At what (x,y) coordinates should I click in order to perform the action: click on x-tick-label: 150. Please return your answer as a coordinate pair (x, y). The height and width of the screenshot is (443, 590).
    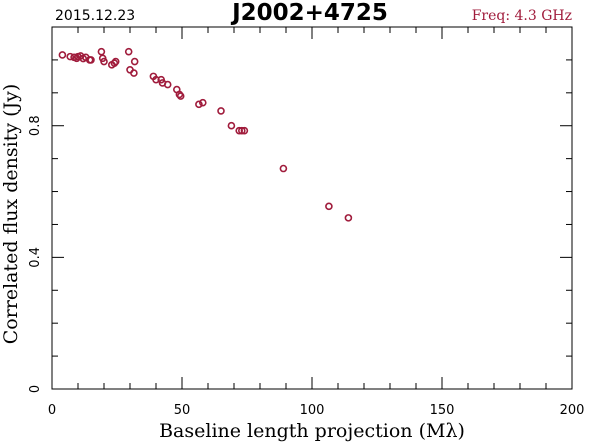
    Looking at the image, I should click on (442, 410).